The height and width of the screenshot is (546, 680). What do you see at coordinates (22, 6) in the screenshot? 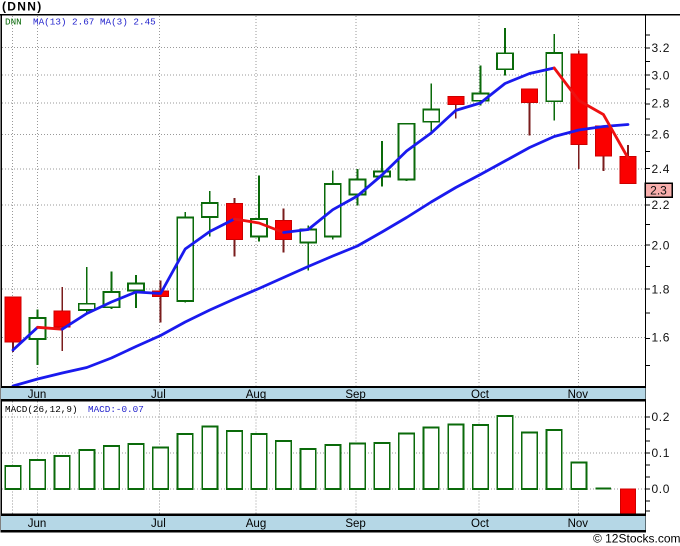
I see `svg-text: (DNN)` at bounding box center [22, 6].